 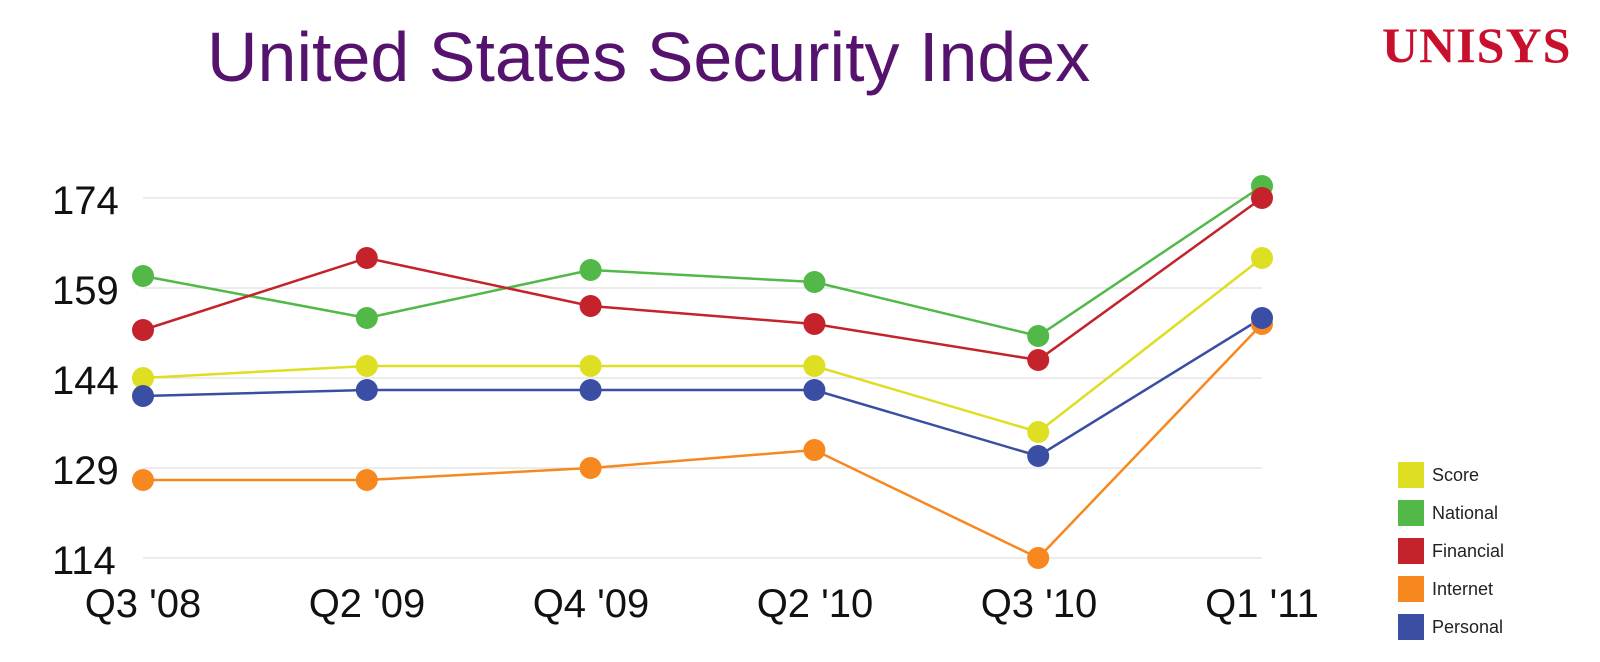 What do you see at coordinates (591, 604) in the screenshot?
I see `x-tick-label: Q4 '09` at bounding box center [591, 604].